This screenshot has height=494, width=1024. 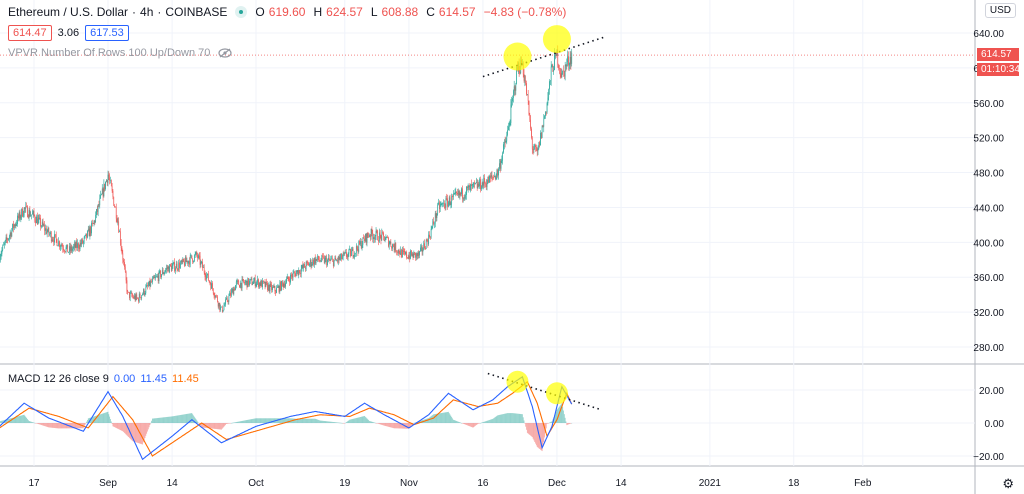 I want to click on macd-indicator-label: MACD 12 26 close 9 0.00 11.45 11.45, so click(x=103, y=379).